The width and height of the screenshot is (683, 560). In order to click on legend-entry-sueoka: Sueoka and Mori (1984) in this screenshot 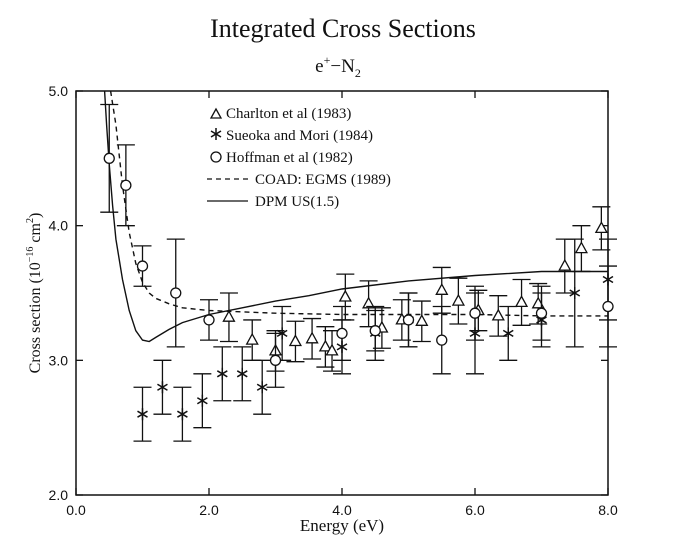, I will do `click(291, 136)`.